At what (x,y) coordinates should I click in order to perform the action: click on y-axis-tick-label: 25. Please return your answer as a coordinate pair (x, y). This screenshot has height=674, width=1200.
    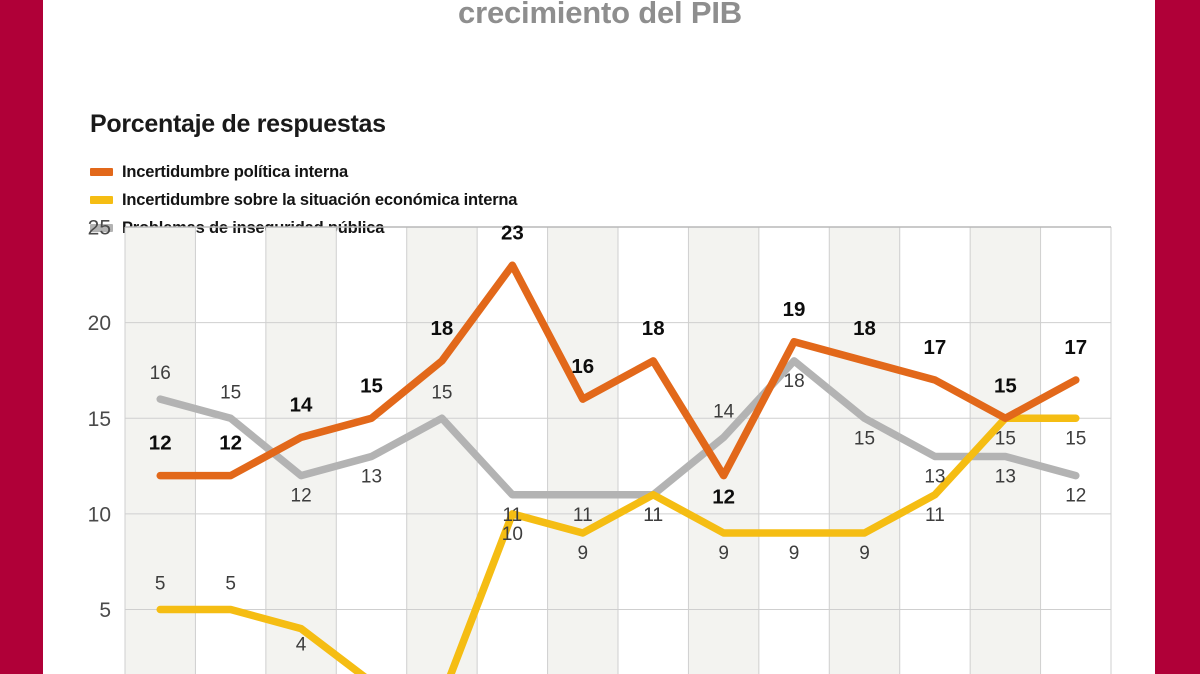
    Looking at the image, I should click on (99, 228).